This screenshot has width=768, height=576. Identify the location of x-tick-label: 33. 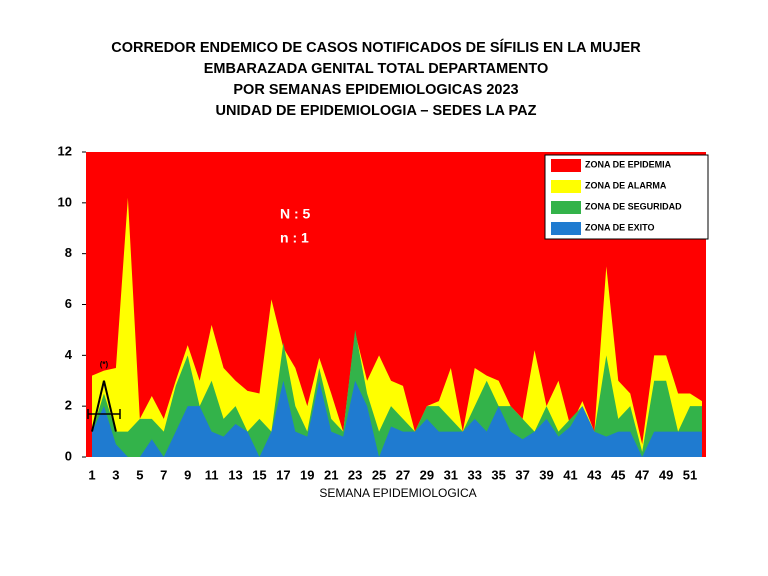
(475, 474).